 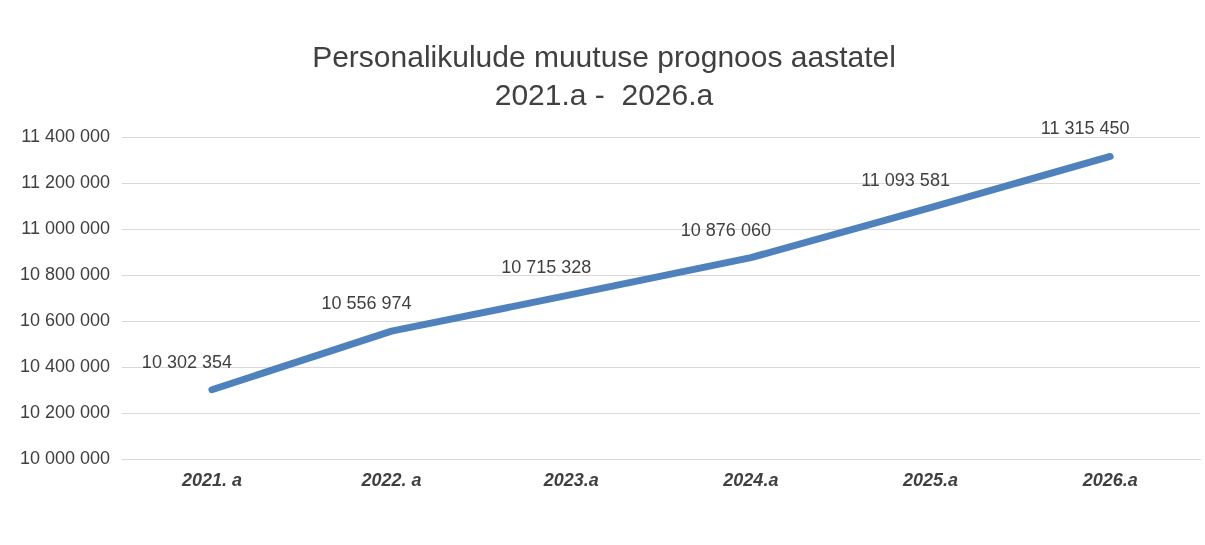 I want to click on y-tick-label: 10 400 000, so click(x=65, y=366).